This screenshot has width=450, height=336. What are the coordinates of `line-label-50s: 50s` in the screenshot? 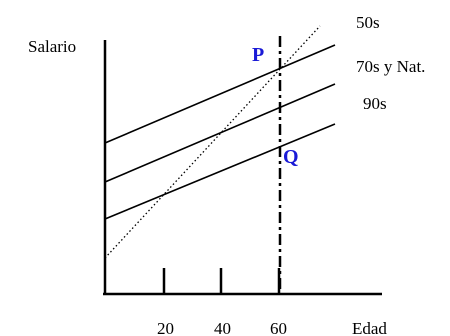 It's located at (368, 22).